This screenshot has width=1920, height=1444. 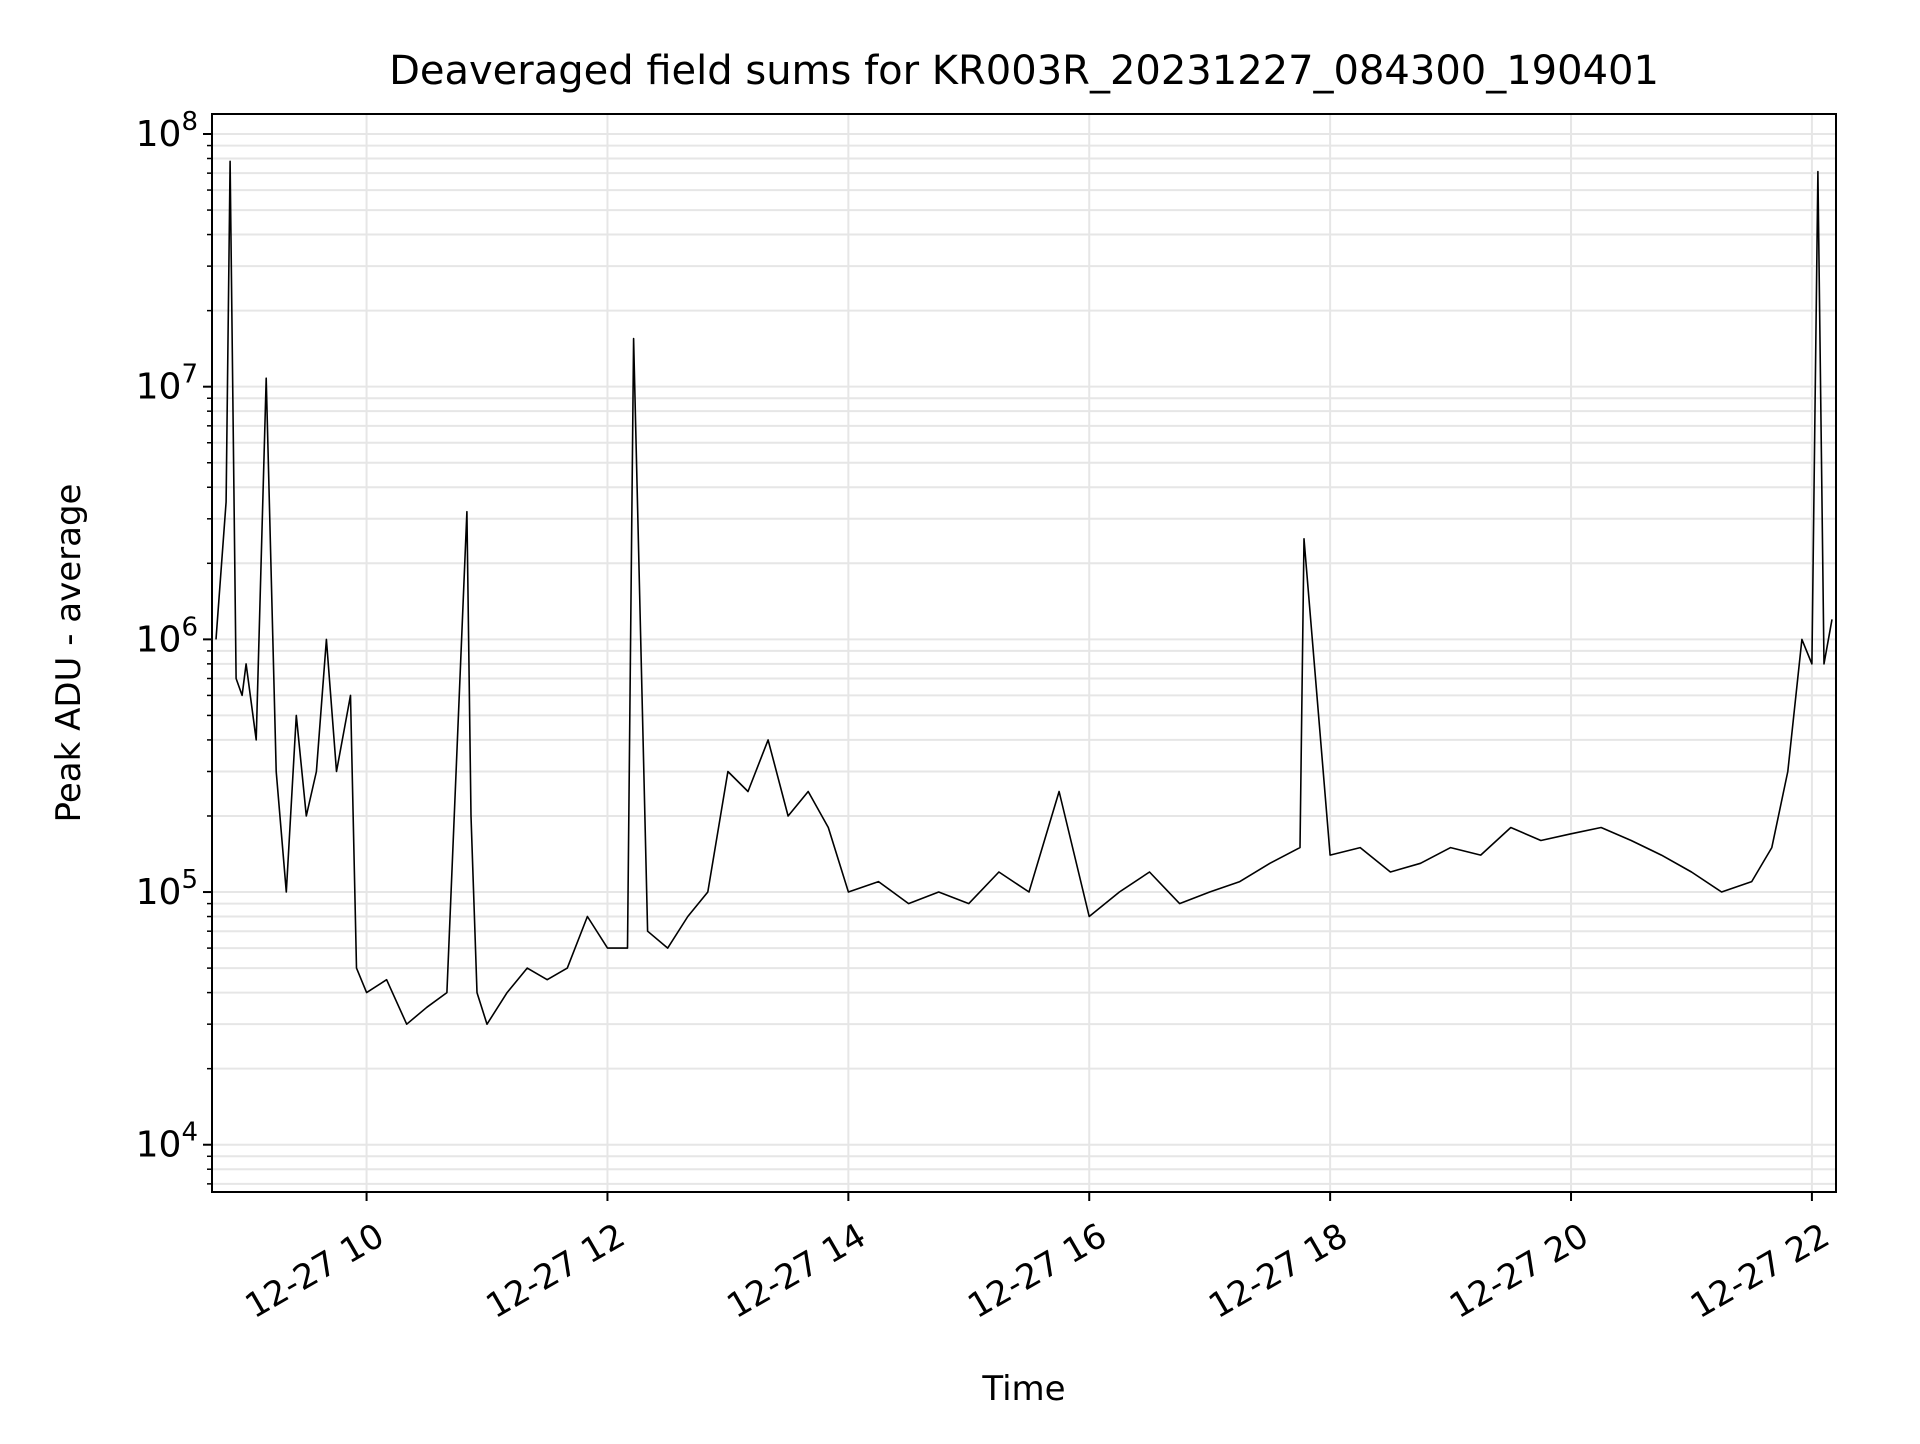 I want to click on y-tick-label: 10⁵, so click(x=167, y=889).